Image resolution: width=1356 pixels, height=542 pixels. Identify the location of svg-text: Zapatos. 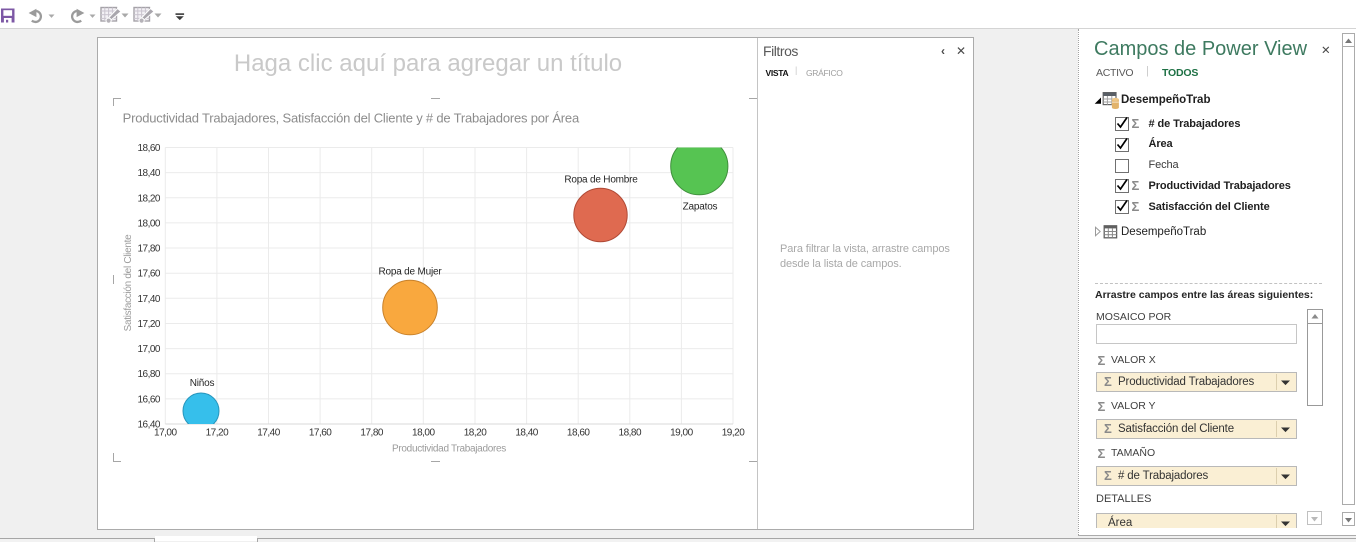
(700, 207).